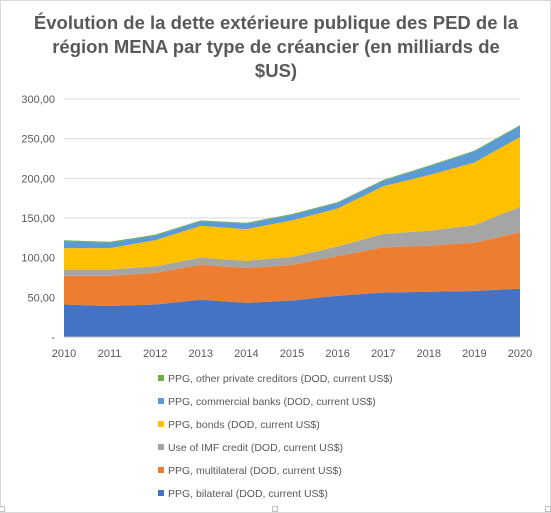 Image resolution: width=551 pixels, height=513 pixels. What do you see at coordinates (276, 70) in the screenshot?
I see `chart-title-line: $US)` at bounding box center [276, 70].